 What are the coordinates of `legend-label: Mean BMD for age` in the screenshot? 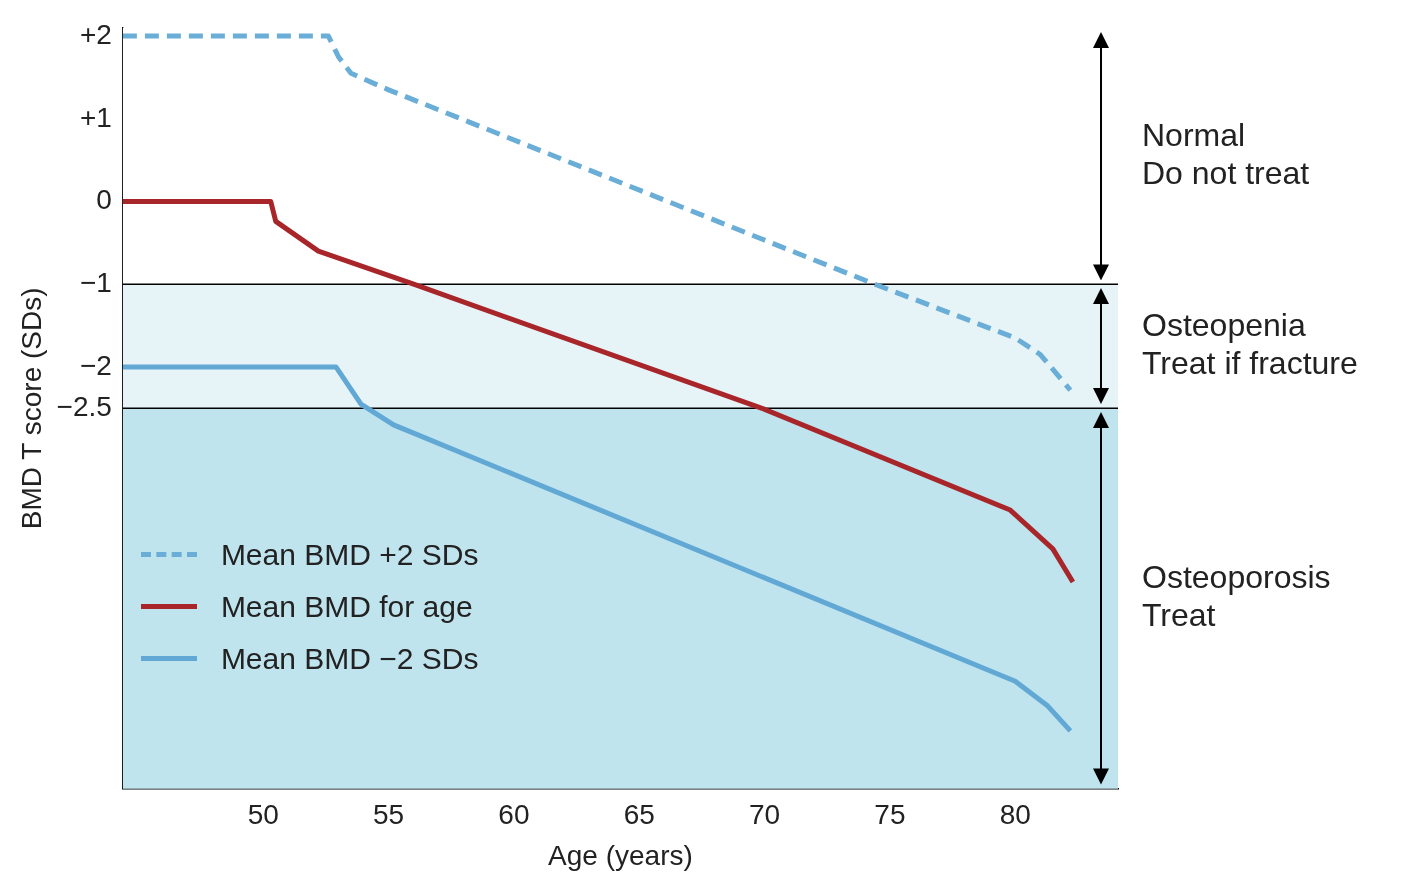 It's located at (346, 606).